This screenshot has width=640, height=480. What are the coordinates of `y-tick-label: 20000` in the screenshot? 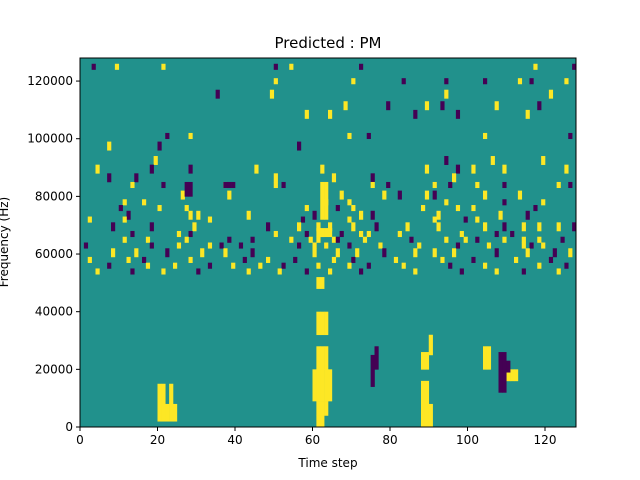 It's located at (54, 369).